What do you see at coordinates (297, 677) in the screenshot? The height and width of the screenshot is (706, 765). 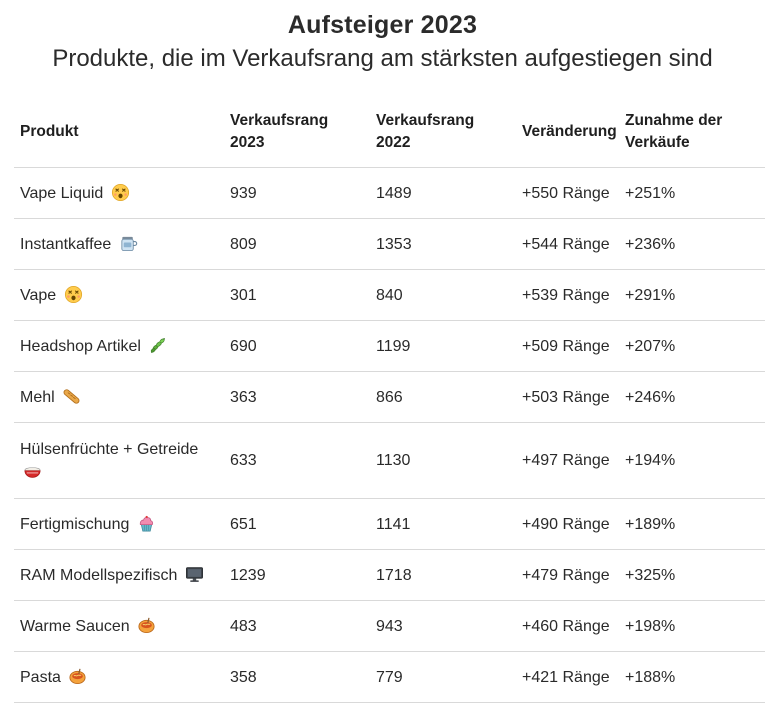 I see `cell-rank-2023: 358` at bounding box center [297, 677].